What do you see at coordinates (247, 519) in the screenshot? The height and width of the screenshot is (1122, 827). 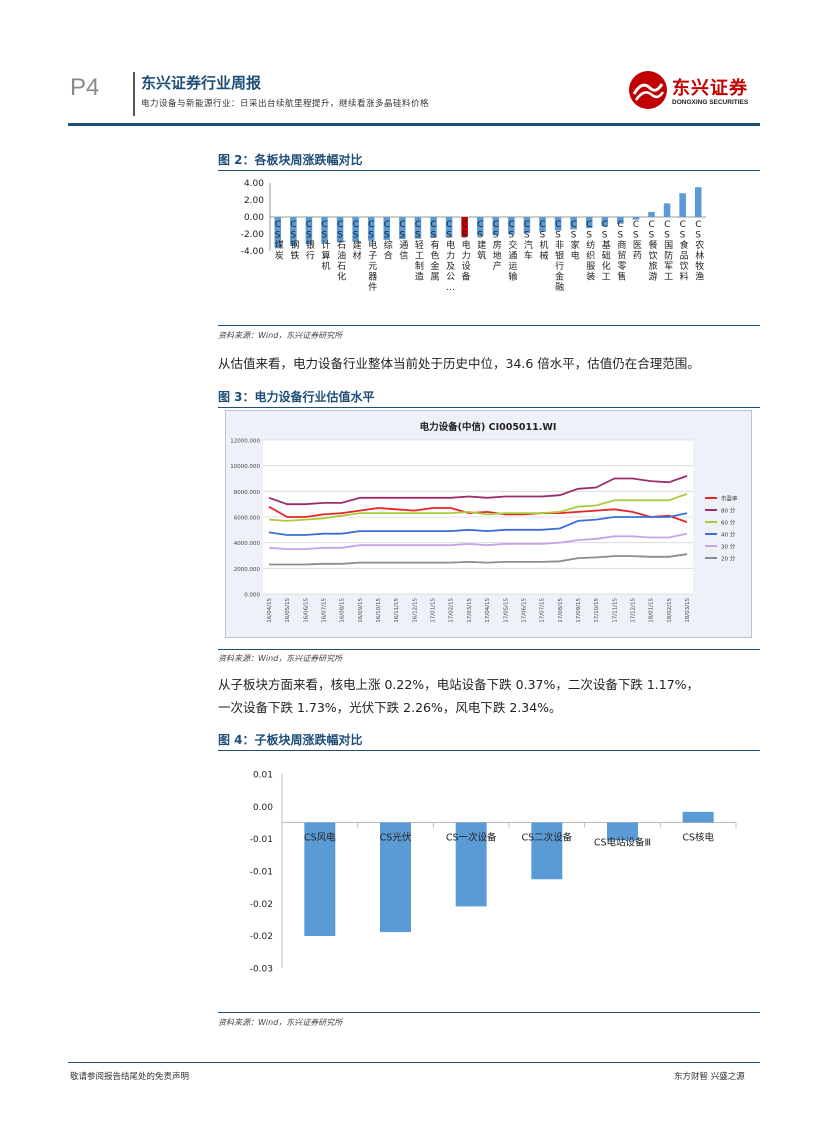 I see `y-tick-label: 6000.000` at bounding box center [247, 519].